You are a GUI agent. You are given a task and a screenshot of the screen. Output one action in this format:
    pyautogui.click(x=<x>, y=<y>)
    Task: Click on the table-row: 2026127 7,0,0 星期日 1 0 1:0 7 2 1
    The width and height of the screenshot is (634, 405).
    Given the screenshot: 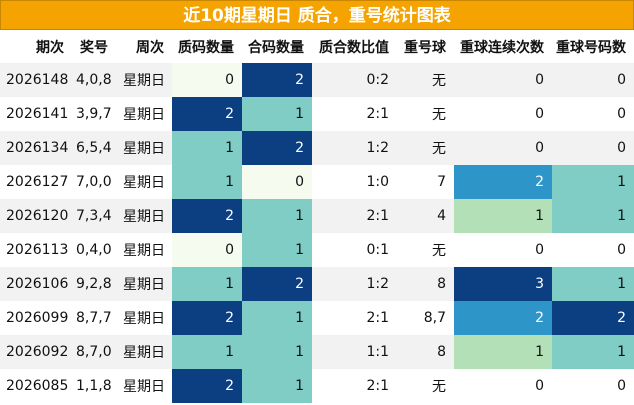 What is the action you would take?
    pyautogui.click(x=317, y=182)
    